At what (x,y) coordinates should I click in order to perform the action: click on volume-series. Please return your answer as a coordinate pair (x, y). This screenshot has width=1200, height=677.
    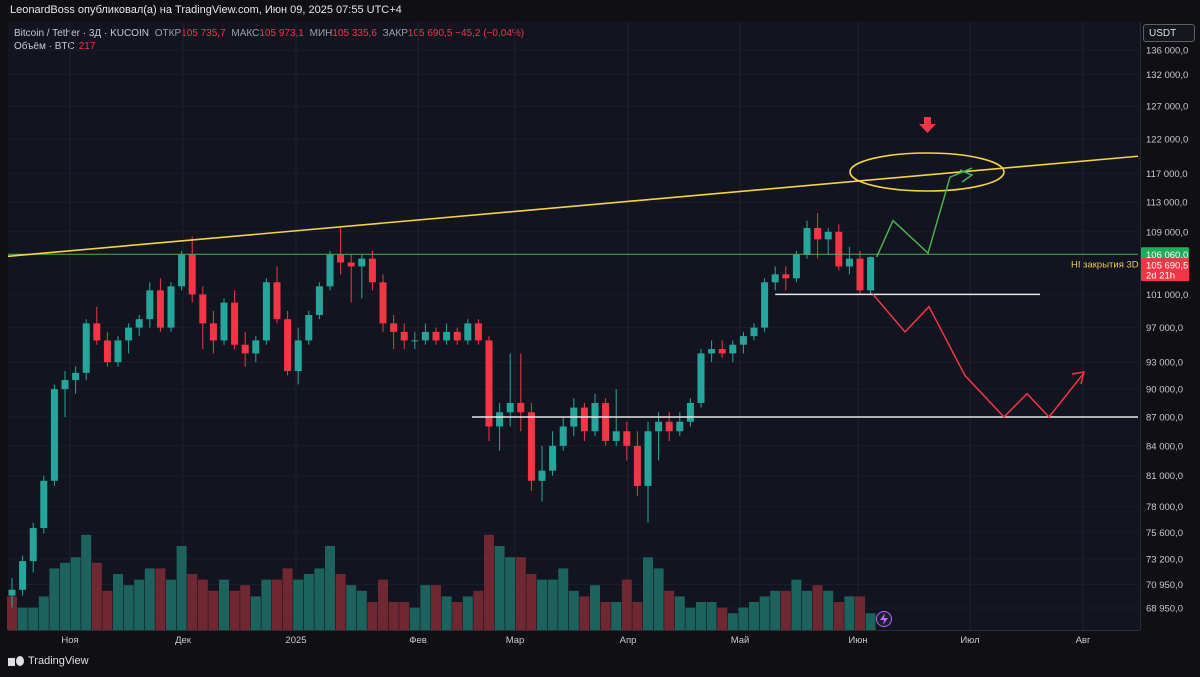
    Looking at the image, I should click on (441, 582).